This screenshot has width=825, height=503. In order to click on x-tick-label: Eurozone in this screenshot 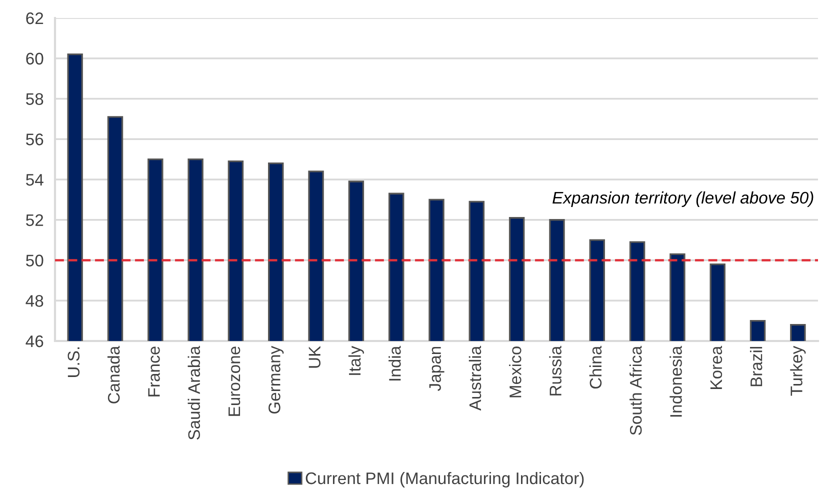, I will do `click(234, 381)`.